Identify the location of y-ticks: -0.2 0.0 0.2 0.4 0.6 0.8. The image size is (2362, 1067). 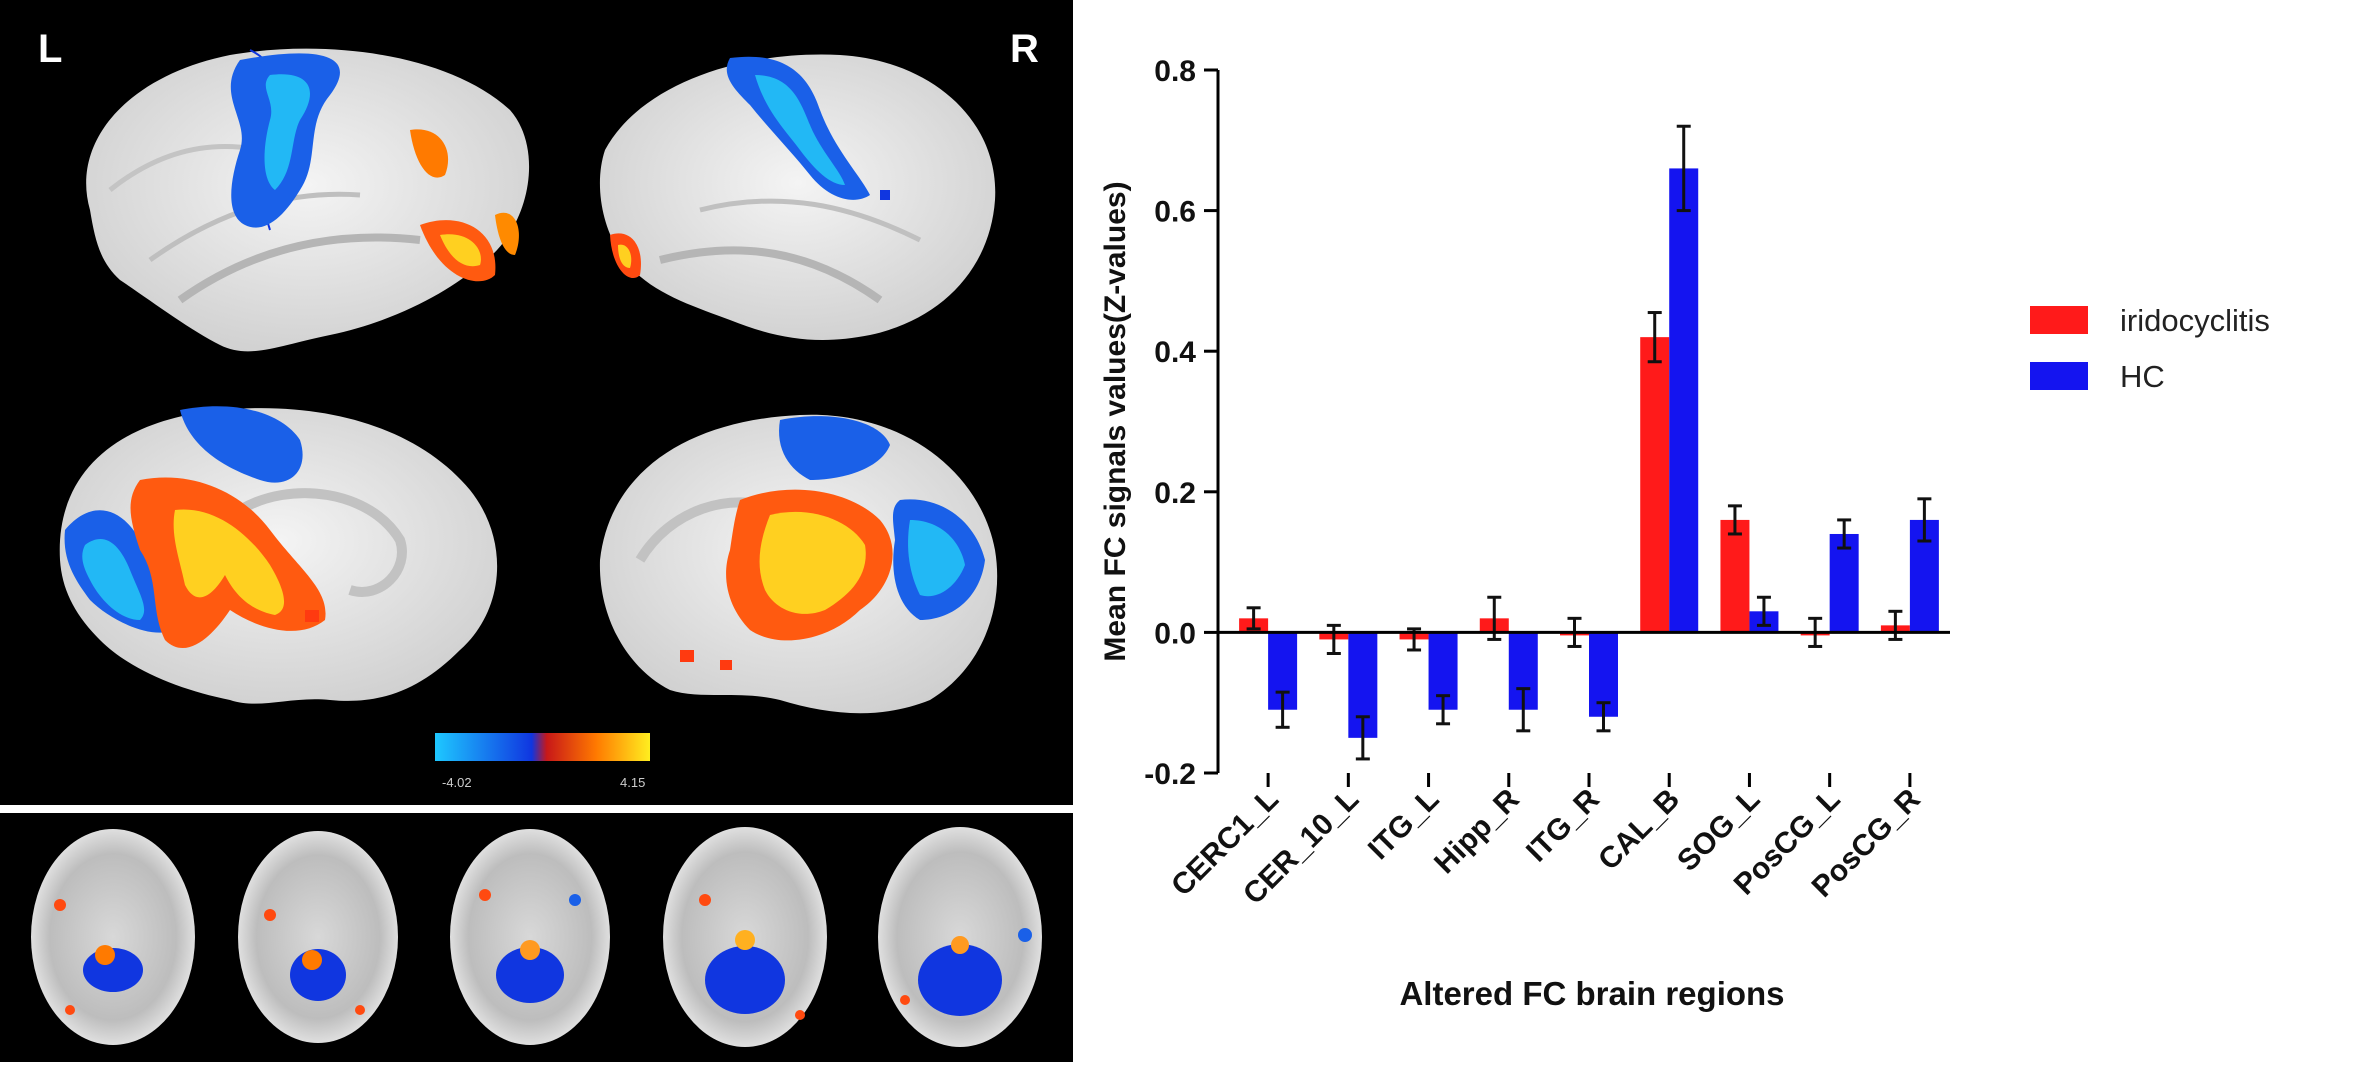
(1181, 423).